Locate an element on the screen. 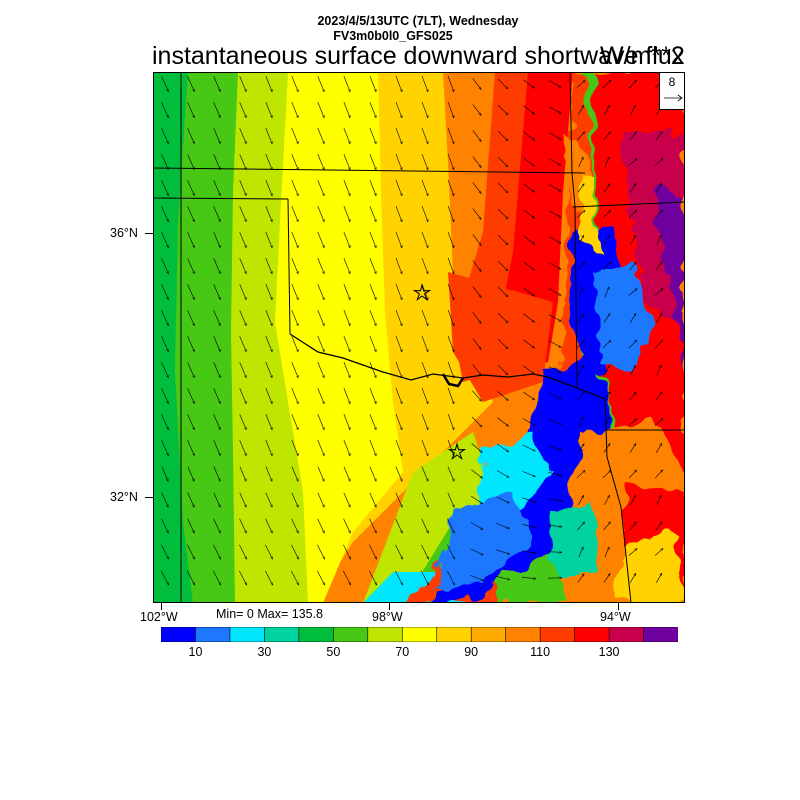  lon-tick is located at coordinates (389, 606).